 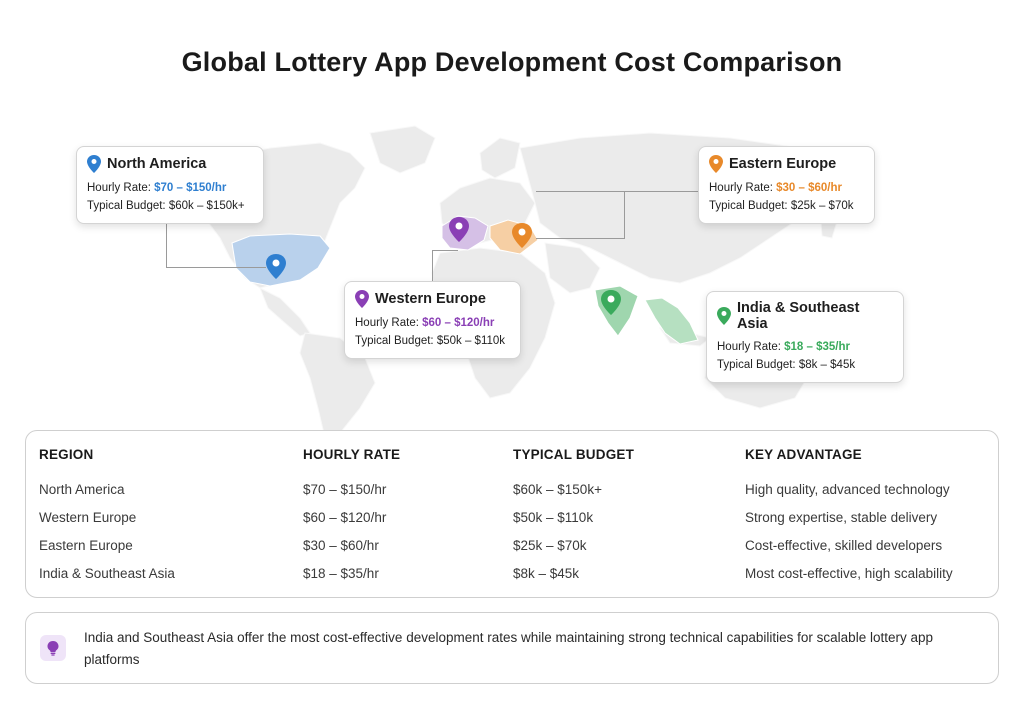 What do you see at coordinates (849, 573) in the screenshot?
I see `cell-key-advantage: Most cost-effective, high scalability` at bounding box center [849, 573].